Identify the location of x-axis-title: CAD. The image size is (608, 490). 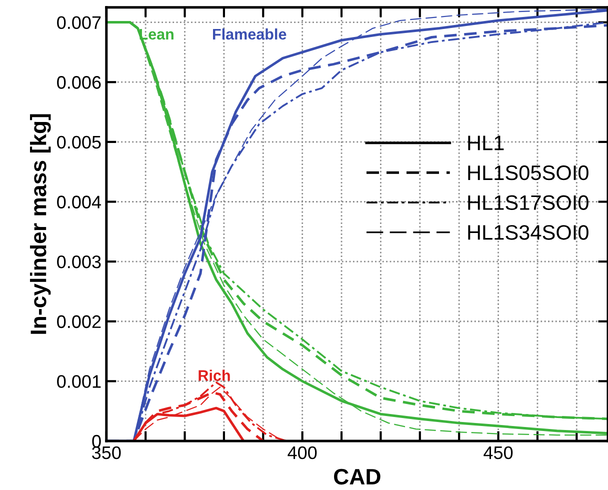
(357, 476).